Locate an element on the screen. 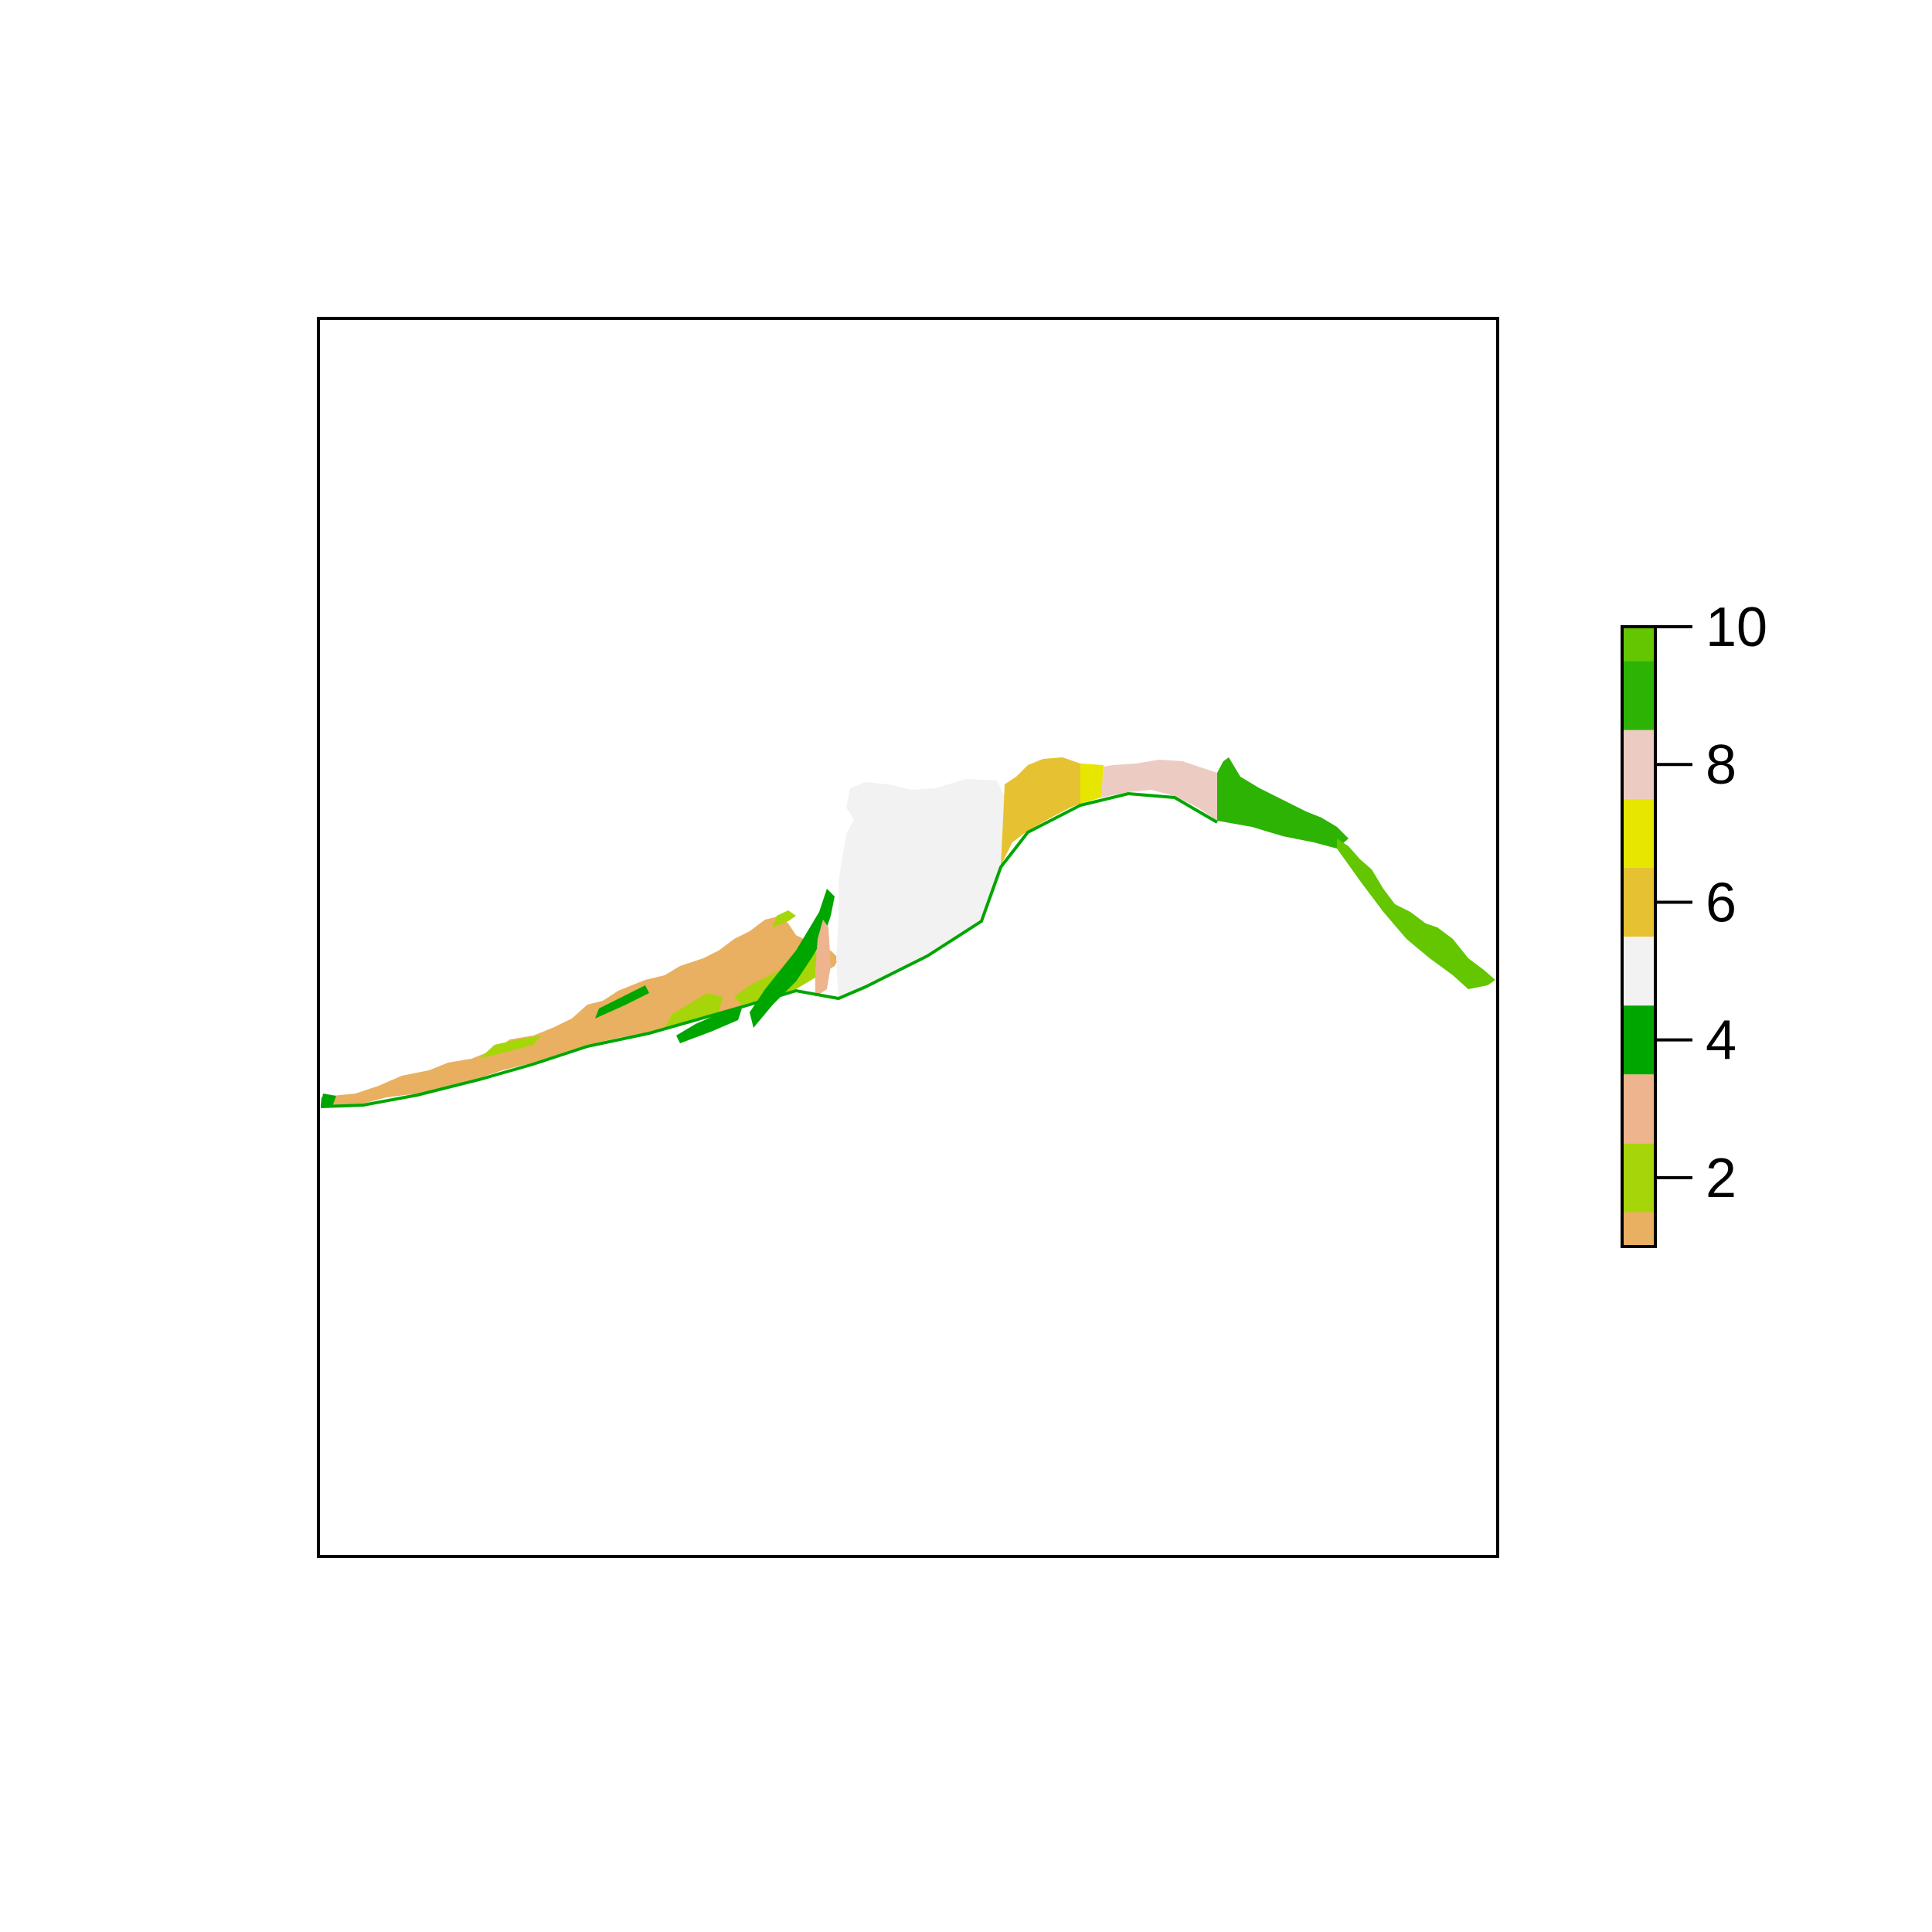  region-central-yellow-strip is located at coordinates (1092, 784).